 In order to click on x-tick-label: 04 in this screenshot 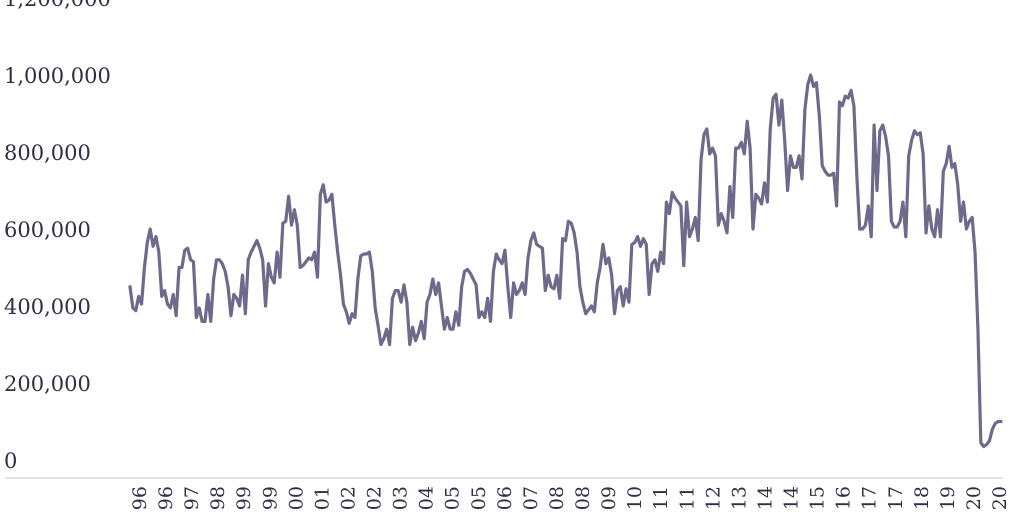, I will do `click(427, 498)`.